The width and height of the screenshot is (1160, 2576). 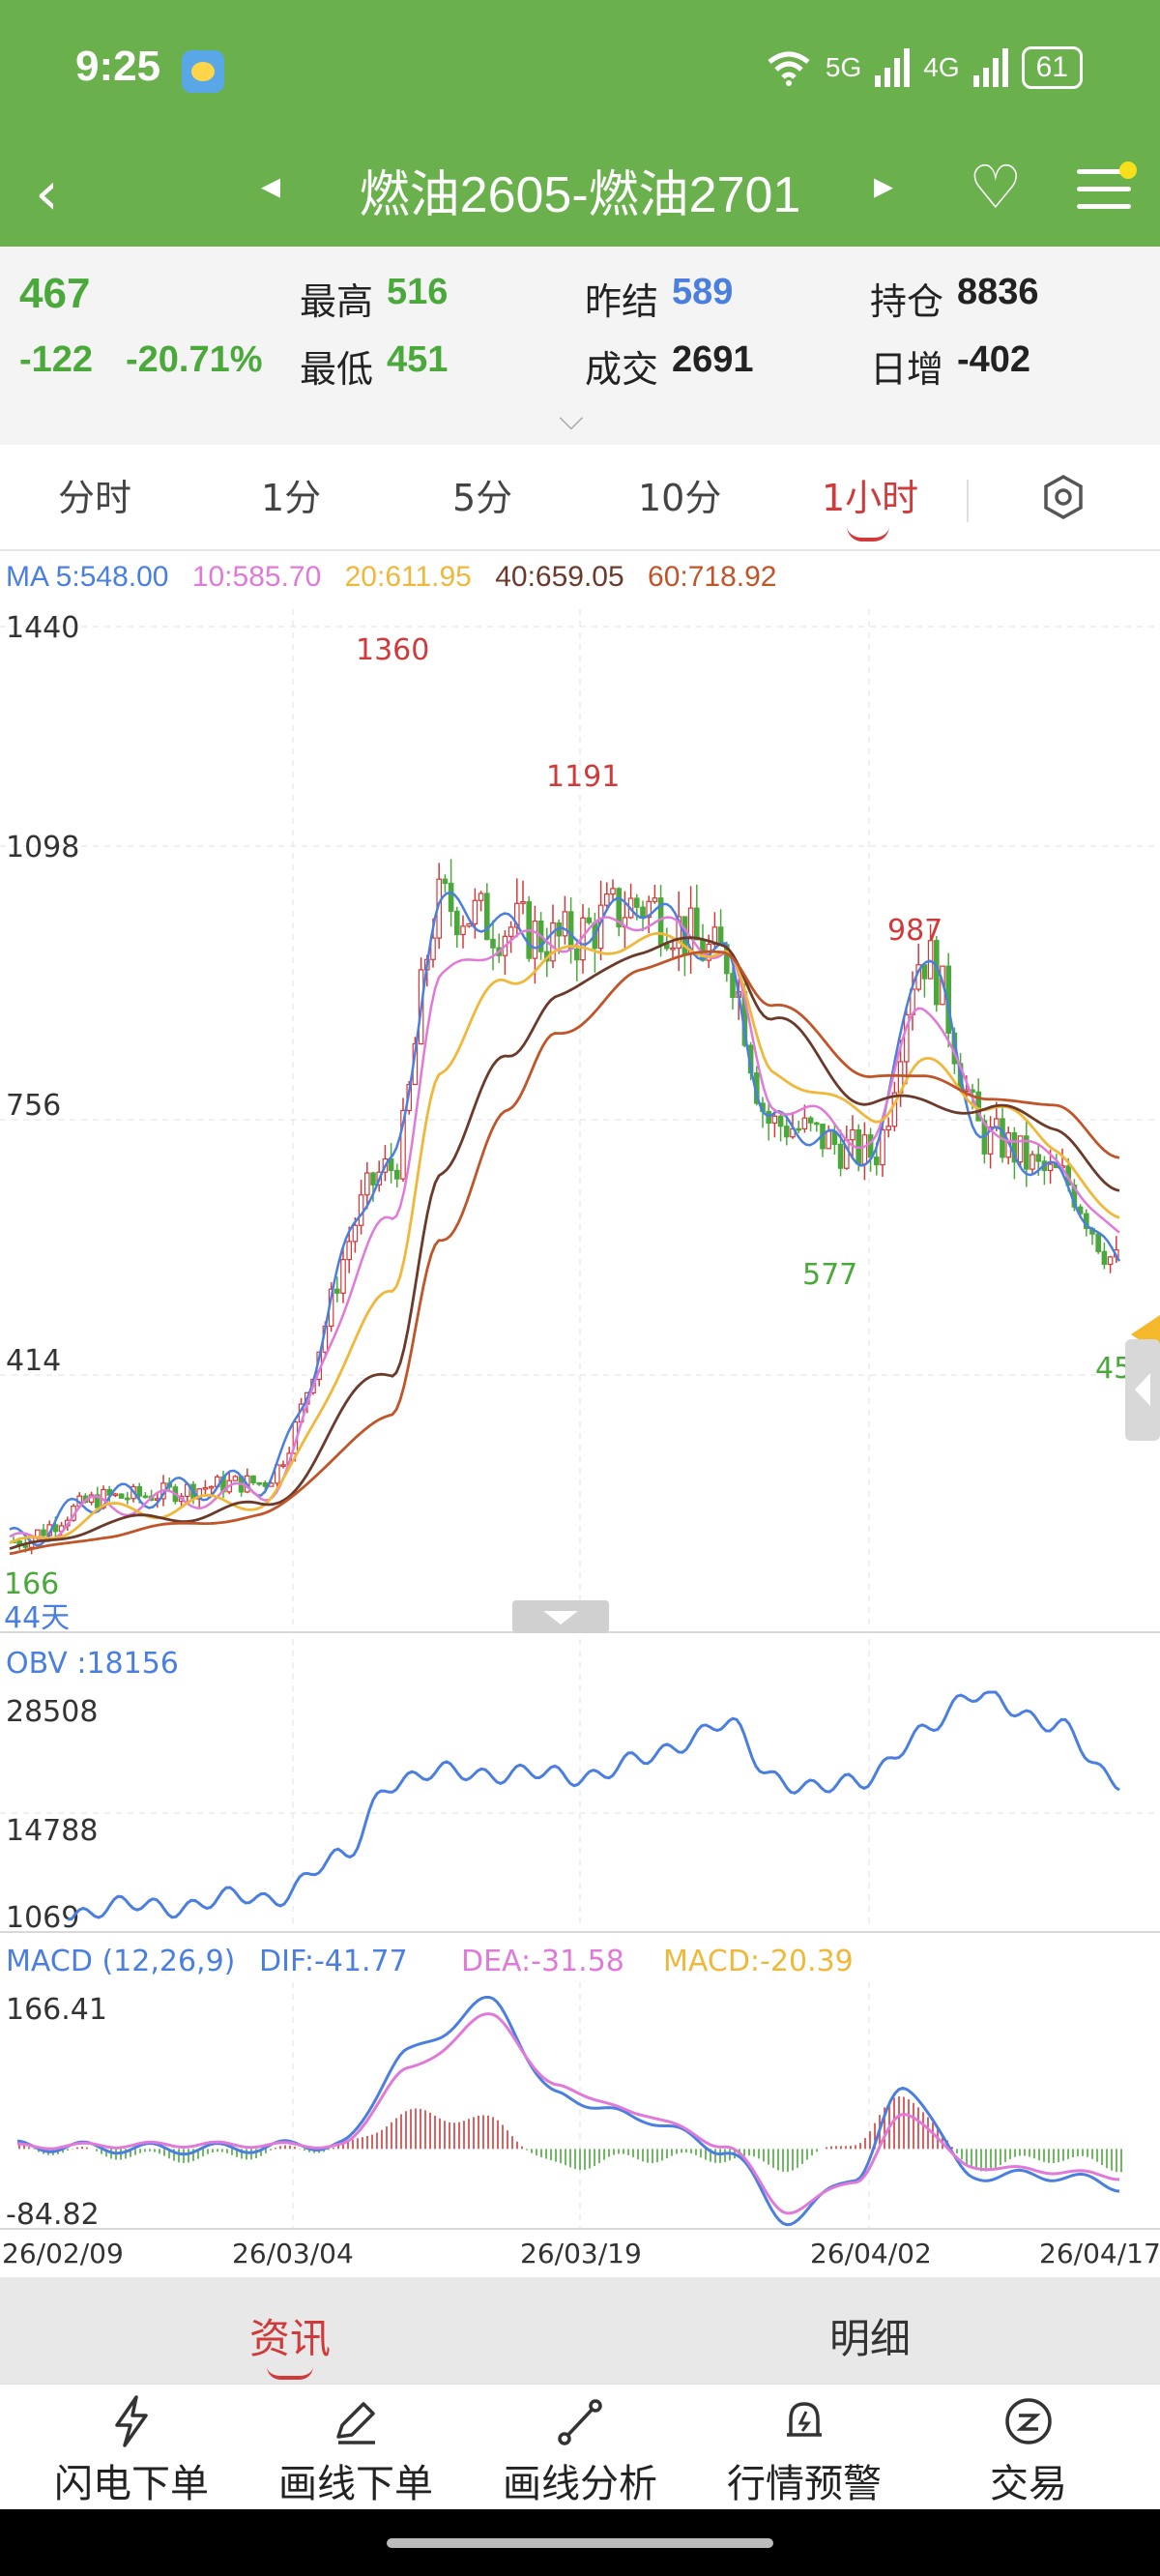 What do you see at coordinates (712, 577) in the screenshot?
I see `ma60-legend: 60:718.92` at bounding box center [712, 577].